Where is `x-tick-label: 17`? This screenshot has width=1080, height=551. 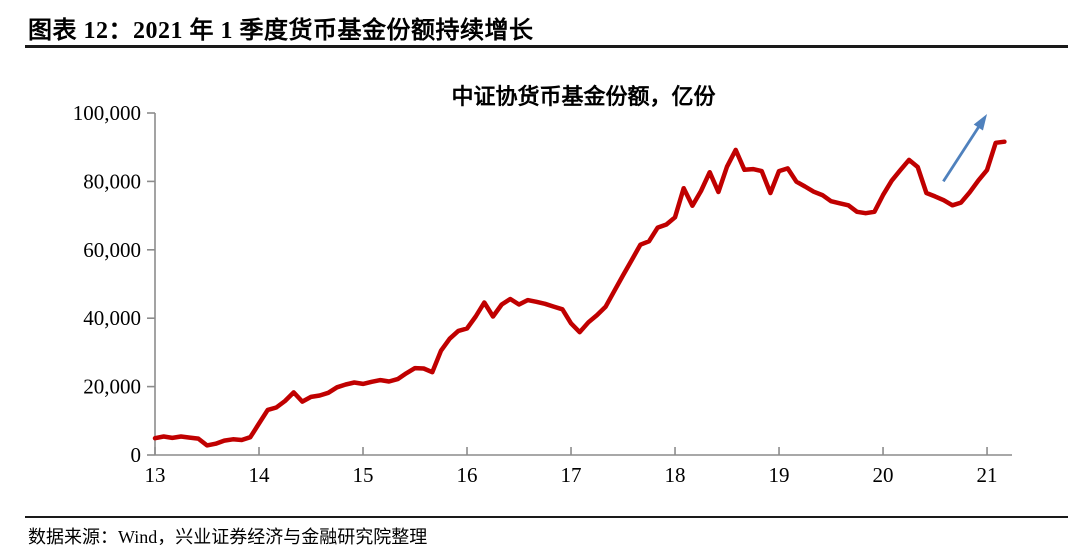 x-tick-label: 17 is located at coordinates (571, 475).